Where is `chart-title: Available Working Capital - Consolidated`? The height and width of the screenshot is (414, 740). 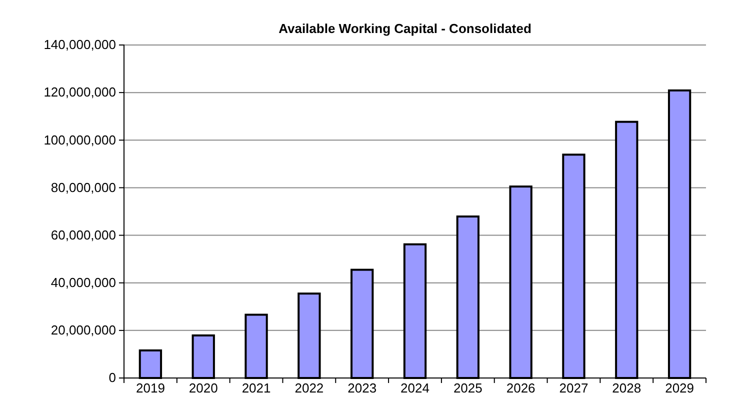 chart-title: Available Working Capital - Consolidated is located at coordinates (405, 28).